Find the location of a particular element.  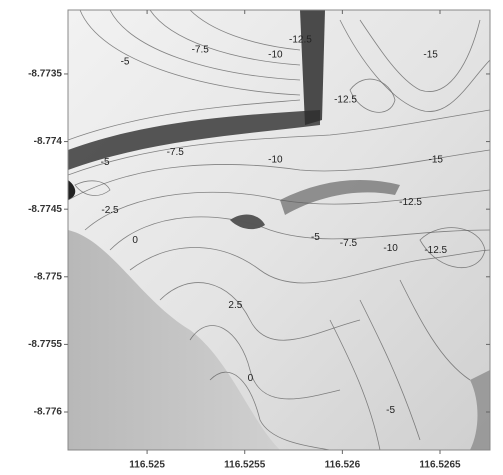

y-tick-label: -8.774 is located at coordinates (48, 141).